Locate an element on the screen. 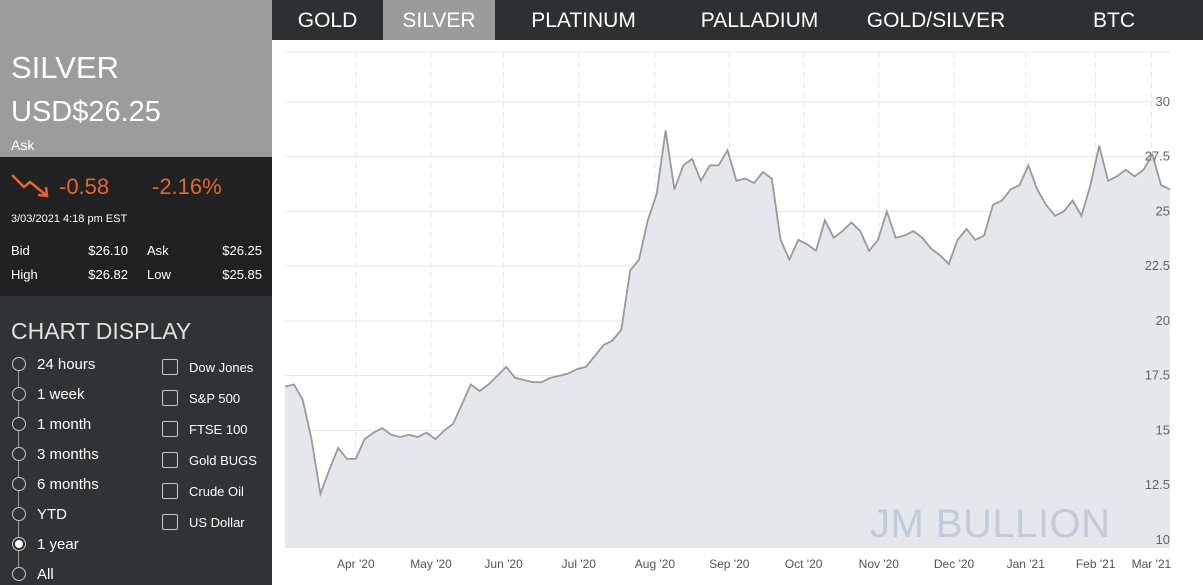 This screenshot has height=585, width=1203. panel-title: CHART DISPLAY is located at coordinates (101, 331).